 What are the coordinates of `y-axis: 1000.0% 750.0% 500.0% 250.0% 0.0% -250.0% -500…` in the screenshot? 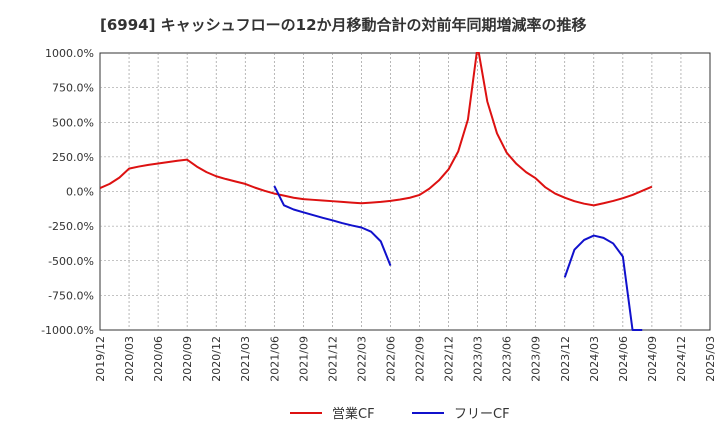 It's located at (67, 192).